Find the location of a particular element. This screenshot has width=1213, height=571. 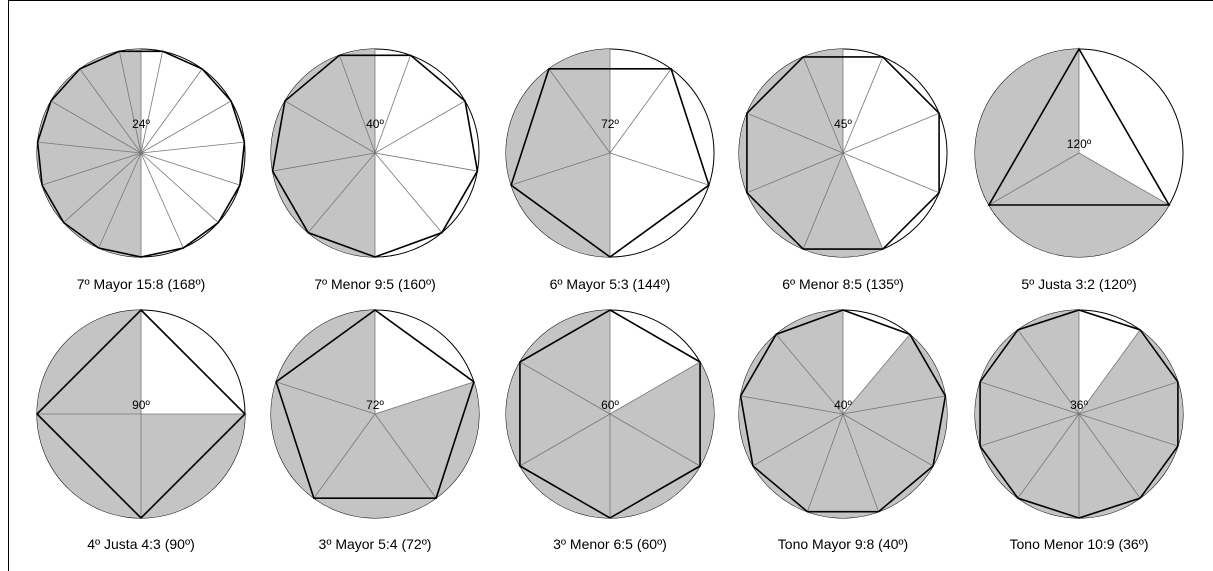

figure-caption: 6º Mayor 5:3 (144º) is located at coordinates (610, 284).